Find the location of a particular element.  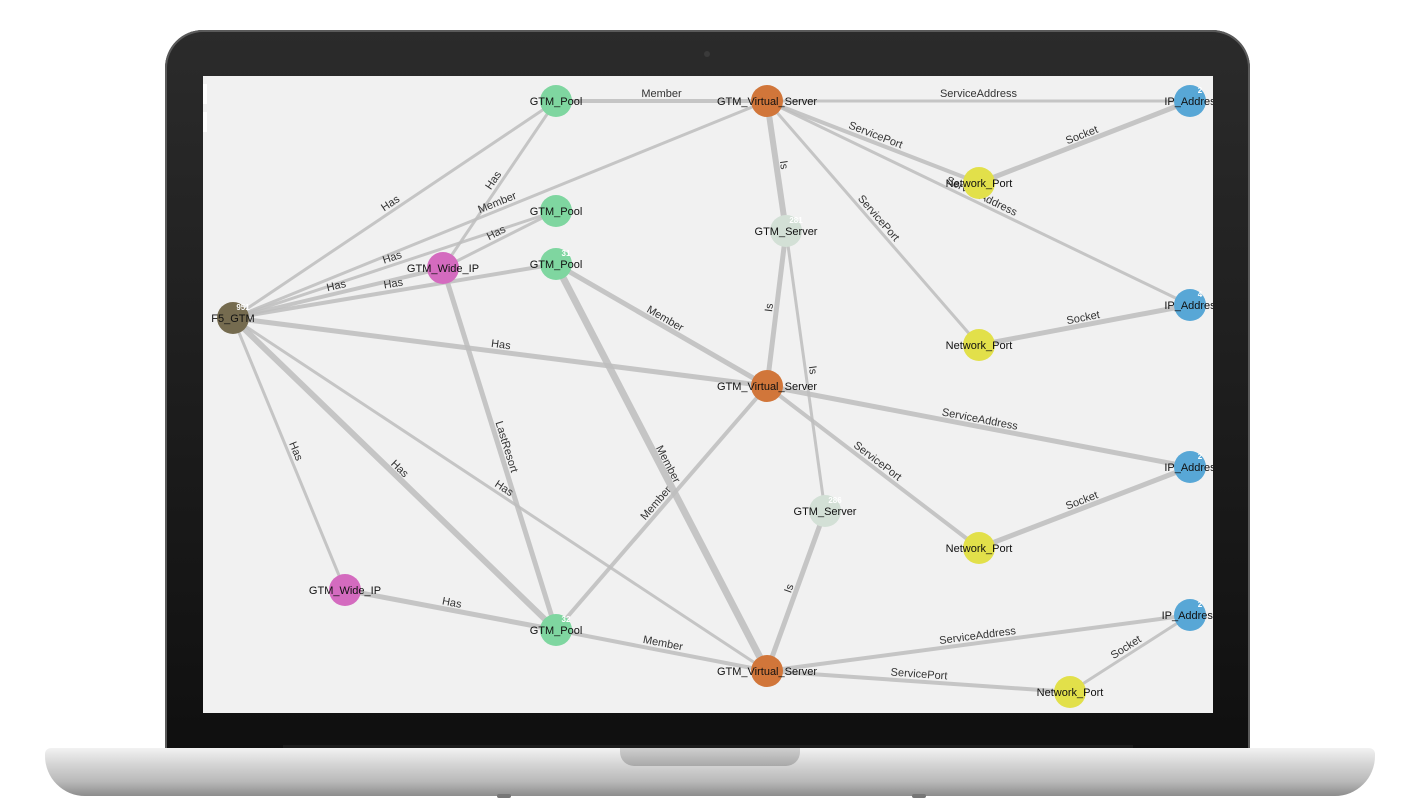

edge-pool3-vs3 is located at coordinates (661, 467).